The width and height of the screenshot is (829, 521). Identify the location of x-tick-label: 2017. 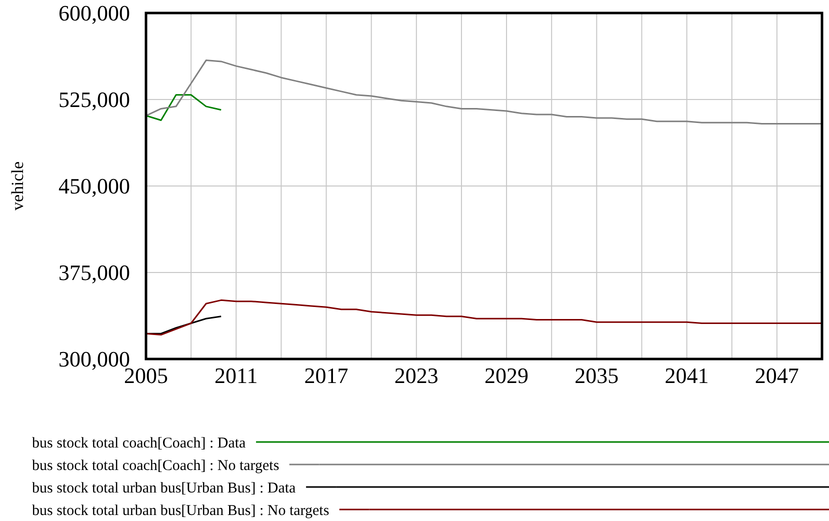
(326, 375).